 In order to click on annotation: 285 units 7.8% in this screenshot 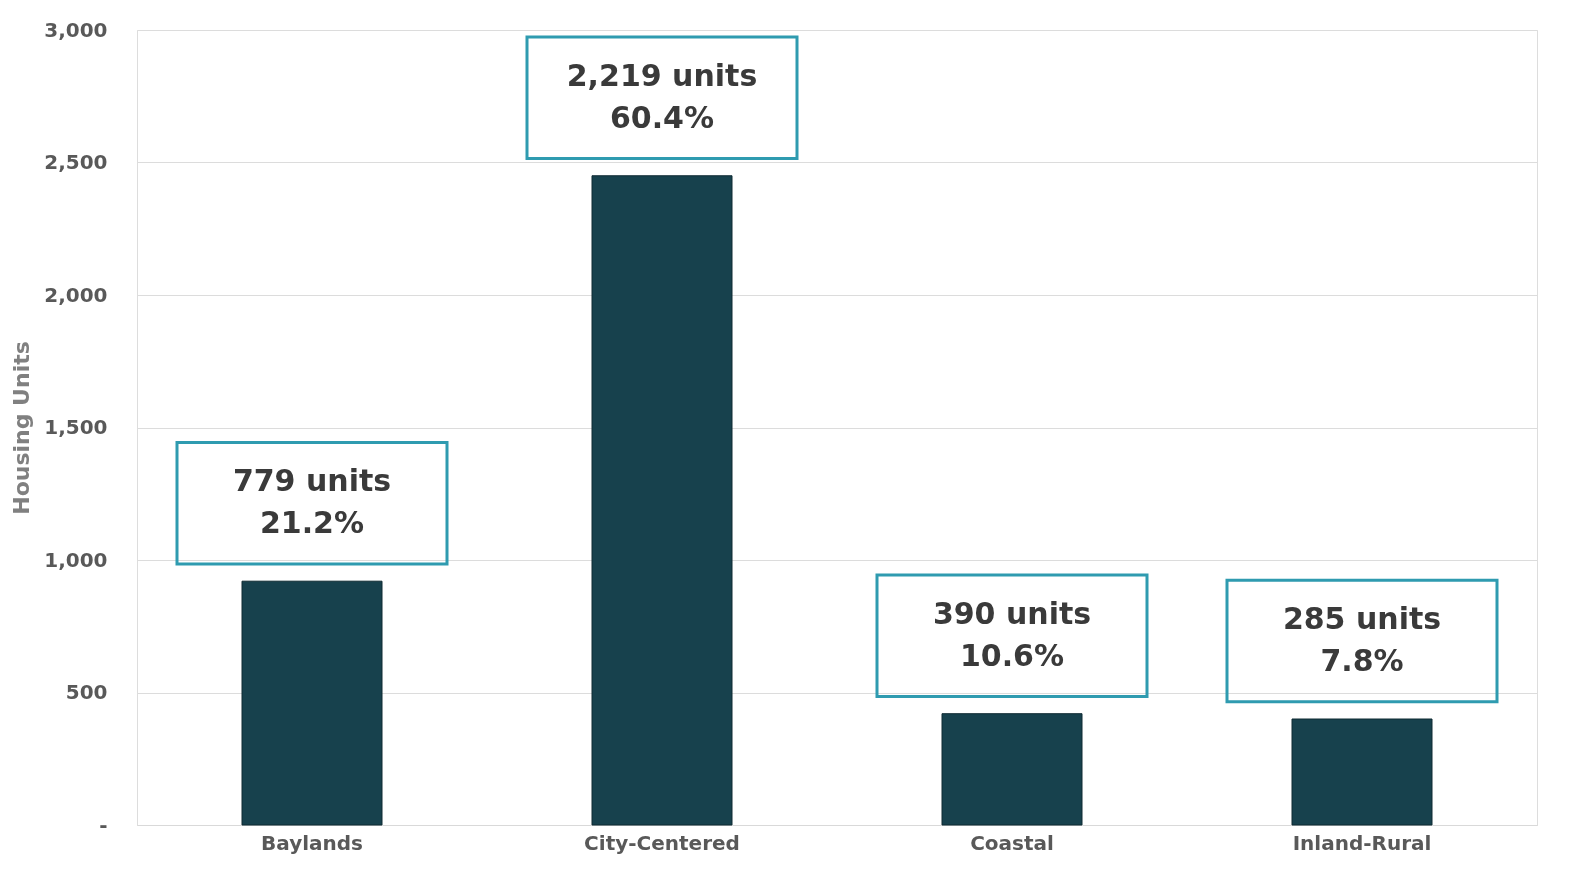, I will do `click(1362, 639)`.